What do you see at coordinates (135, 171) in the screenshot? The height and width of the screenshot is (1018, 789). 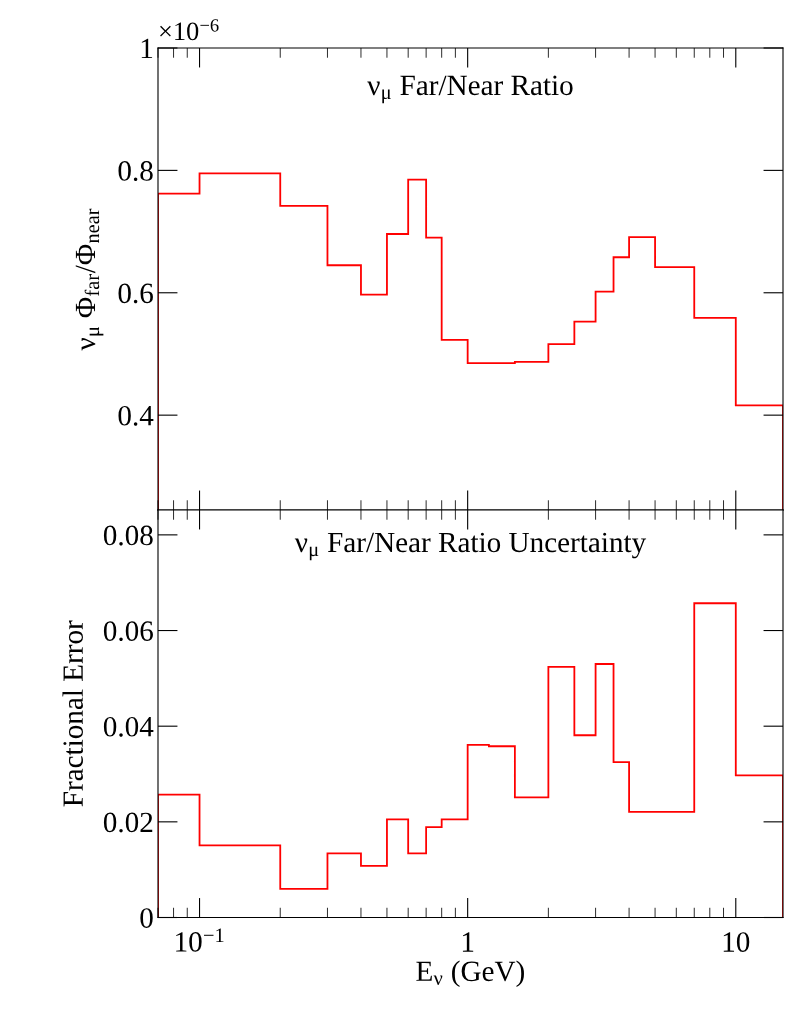 I see `y-tick-label: 0.8` at bounding box center [135, 171].